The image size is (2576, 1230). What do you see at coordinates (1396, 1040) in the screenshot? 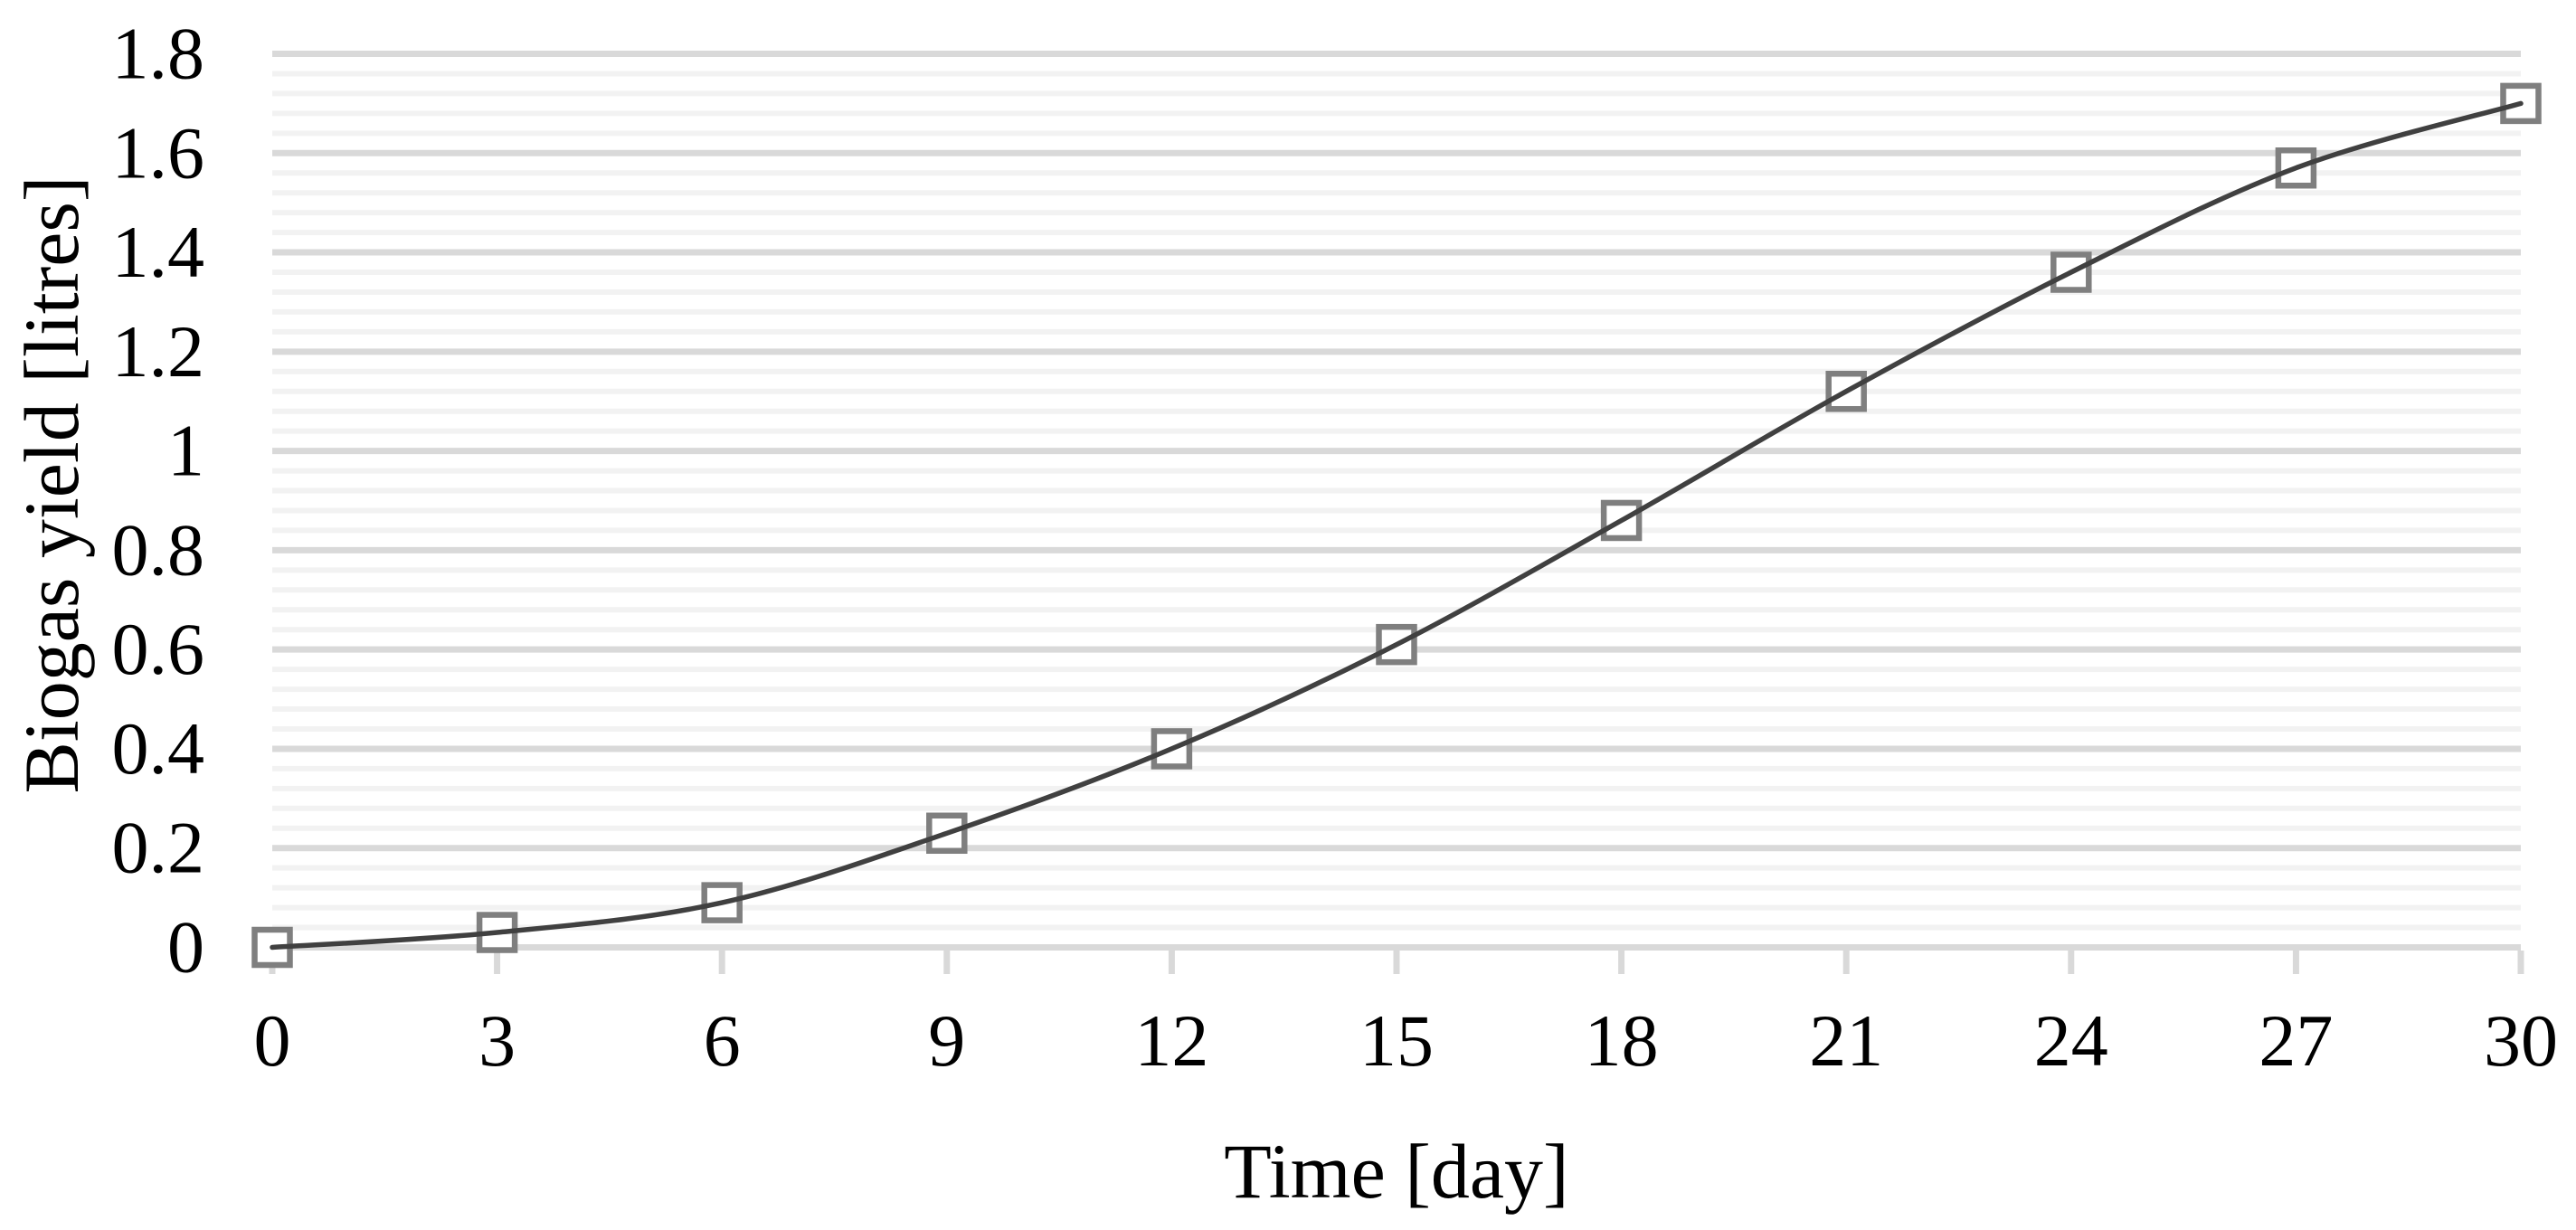
I see `x-tick-label: 15` at bounding box center [1396, 1040].